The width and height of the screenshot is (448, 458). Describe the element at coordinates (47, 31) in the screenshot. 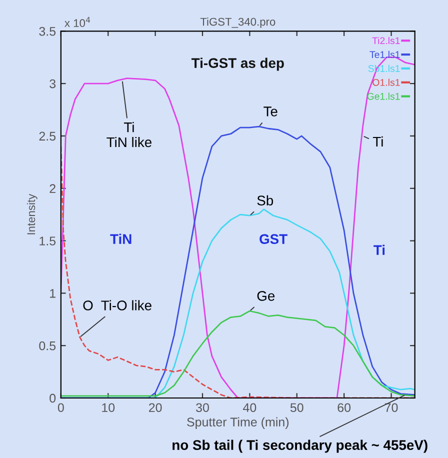

I see `y-tick-label: 3.5` at that location.